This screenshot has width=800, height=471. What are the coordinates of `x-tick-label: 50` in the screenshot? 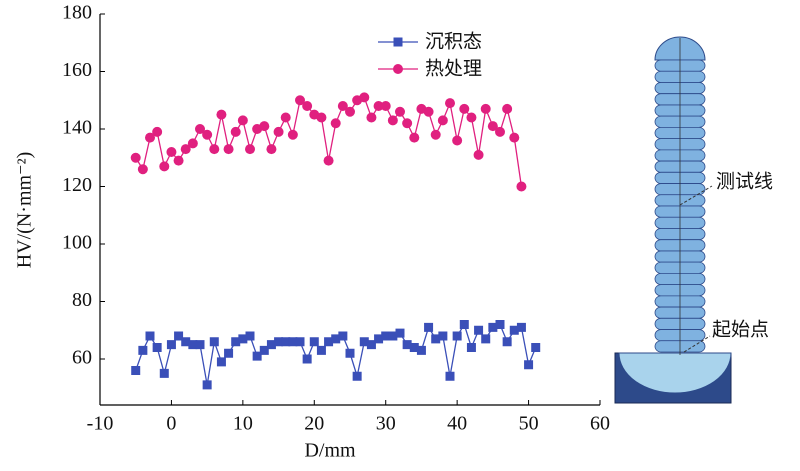 It's located at (529, 424).